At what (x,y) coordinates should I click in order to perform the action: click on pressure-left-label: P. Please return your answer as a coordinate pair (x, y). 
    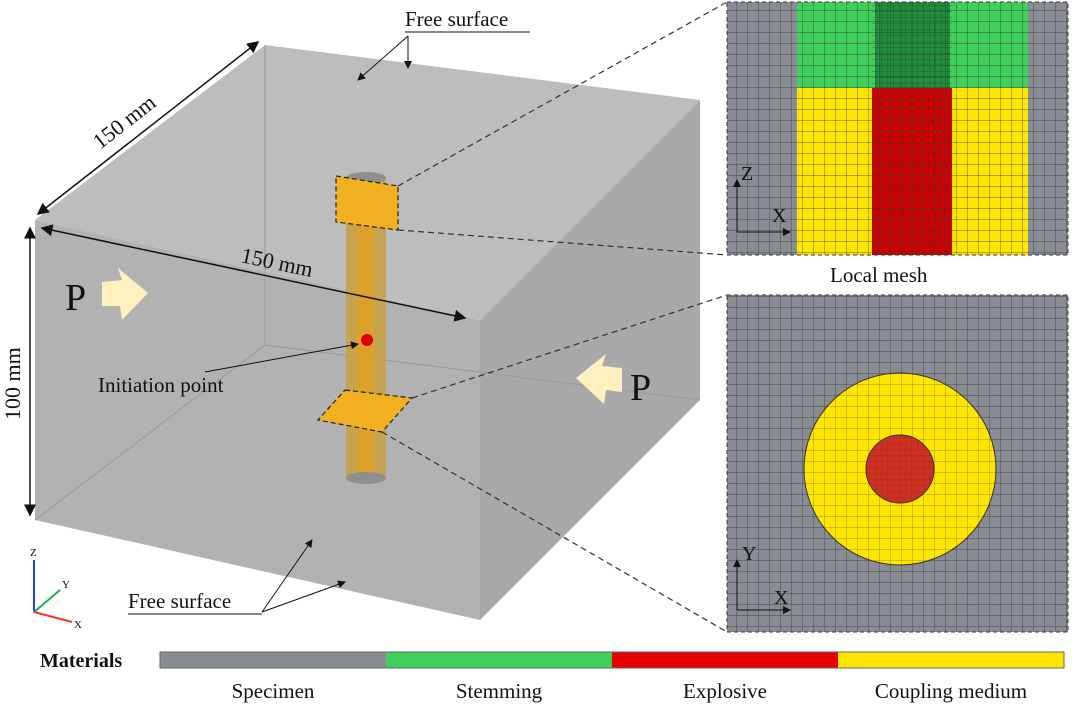
    Looking at the image, I should click on (75, 298).